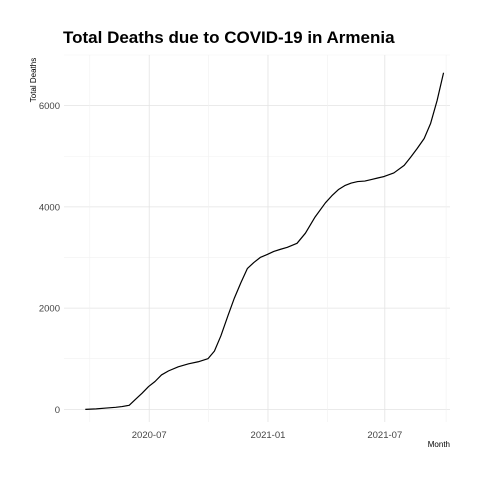 Image resolution: width=480 pixels, height=480 pixels. What do you see at coordinates (49, 106) in the screenshot?
I see `y-tick-label: 6000` at bounding box center [49, 106].